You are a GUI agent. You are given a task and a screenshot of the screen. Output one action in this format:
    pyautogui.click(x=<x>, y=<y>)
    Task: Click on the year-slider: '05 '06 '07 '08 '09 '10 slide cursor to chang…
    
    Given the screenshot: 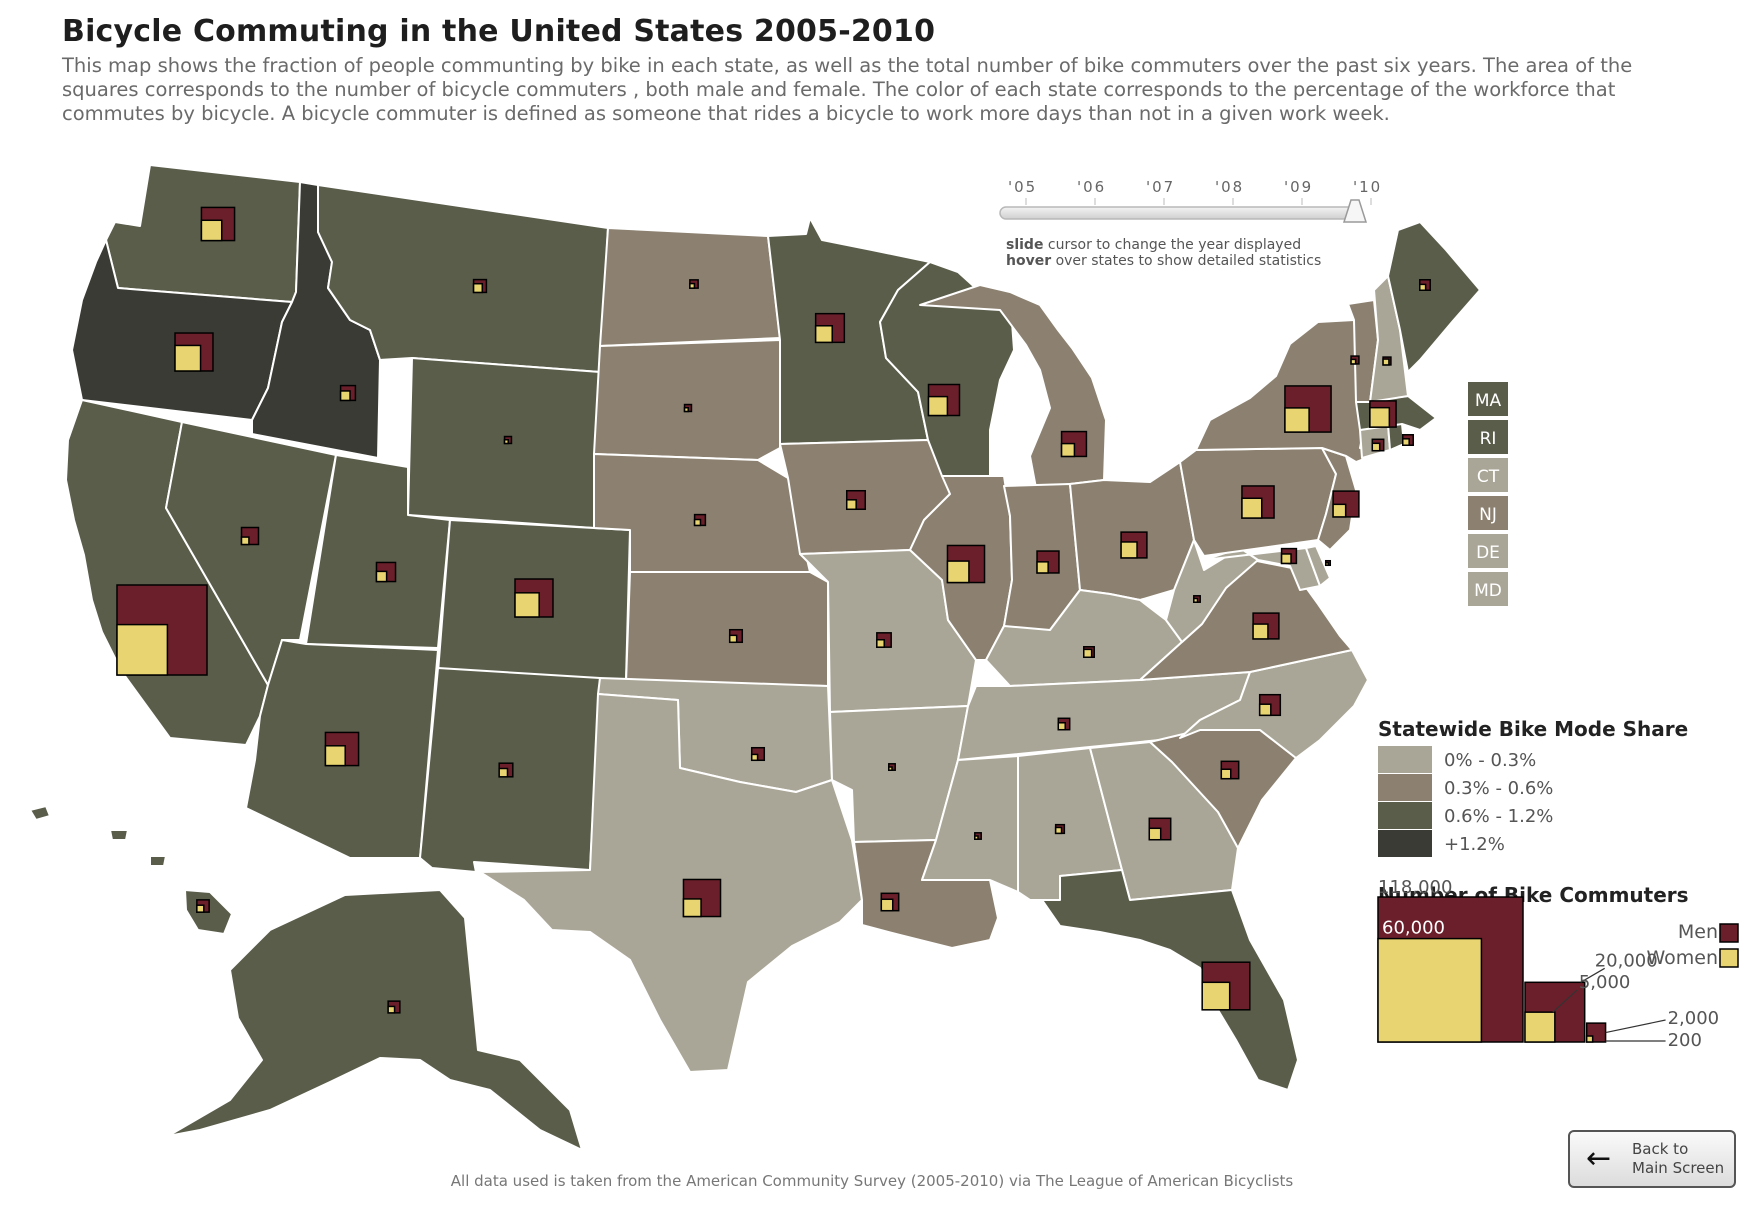 What is the action you would take?
    pyautogui.click(x=1190, y=223)
    